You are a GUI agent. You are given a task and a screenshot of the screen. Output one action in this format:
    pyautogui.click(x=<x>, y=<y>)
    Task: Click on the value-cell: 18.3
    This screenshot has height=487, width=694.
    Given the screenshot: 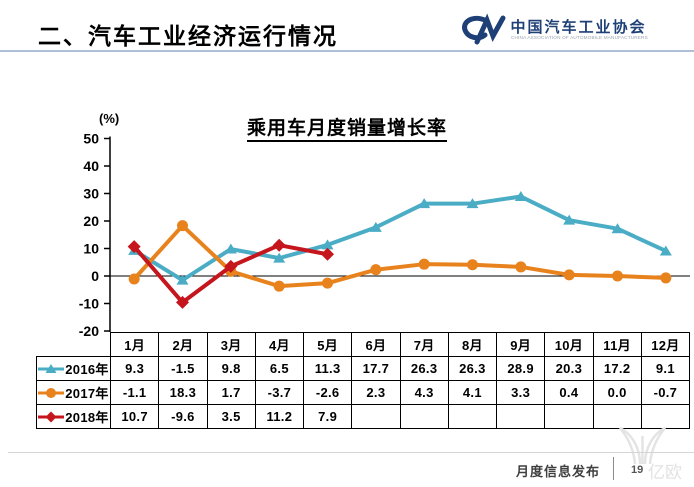 What is the action you would take?
    pyautogui.click(x=183, y=392)
    